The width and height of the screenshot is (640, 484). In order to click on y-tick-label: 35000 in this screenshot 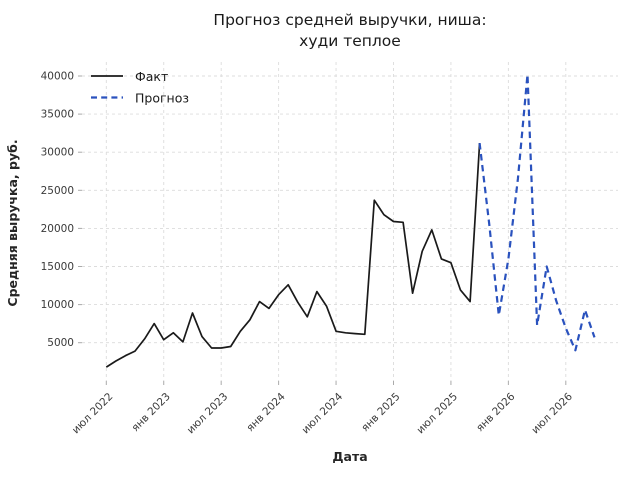, I will do `click(57, 115)`.